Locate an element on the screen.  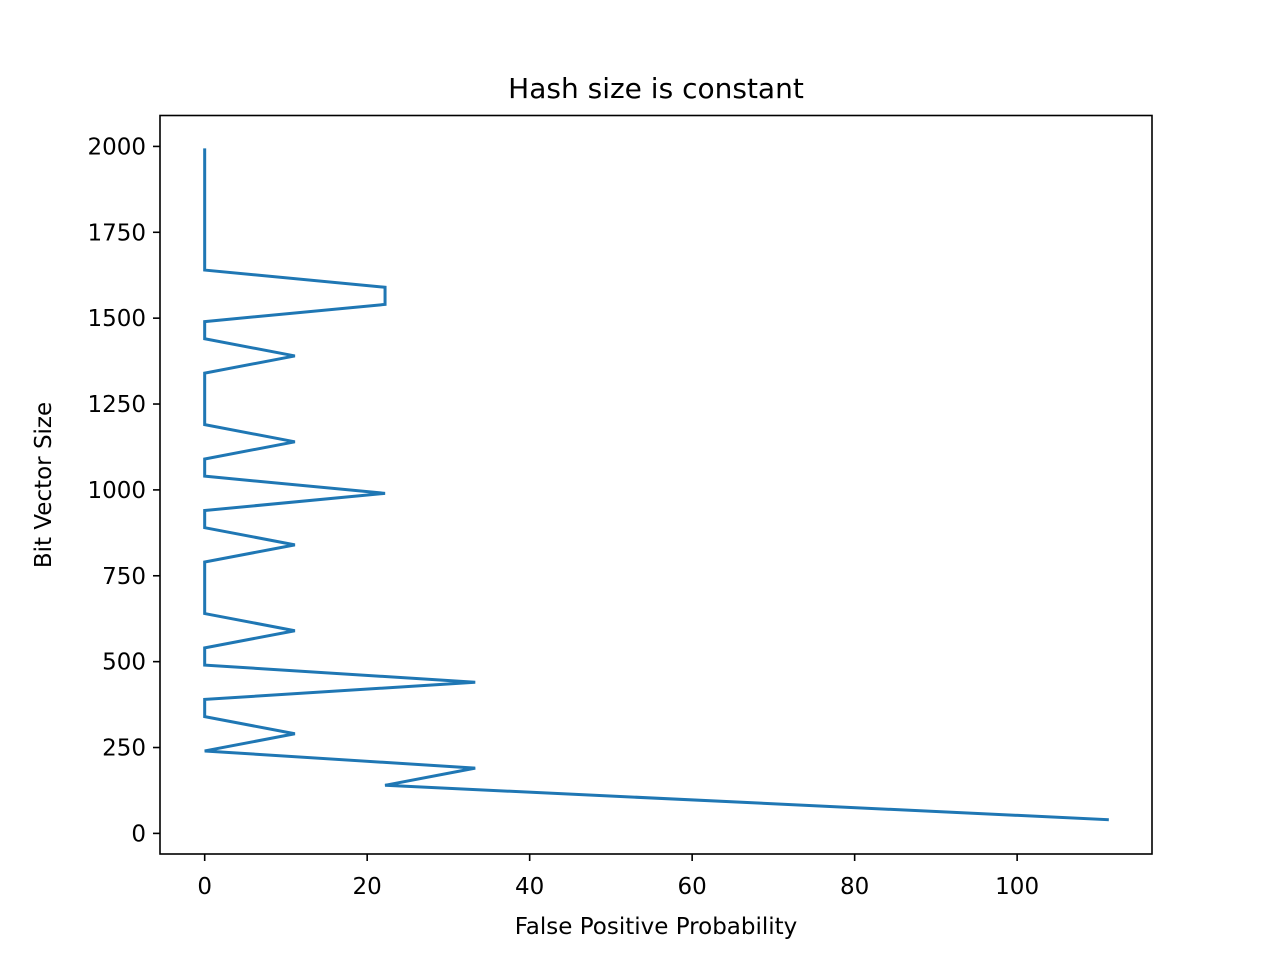
x-tick-label: 100 is located at coordinates (1017, 887).